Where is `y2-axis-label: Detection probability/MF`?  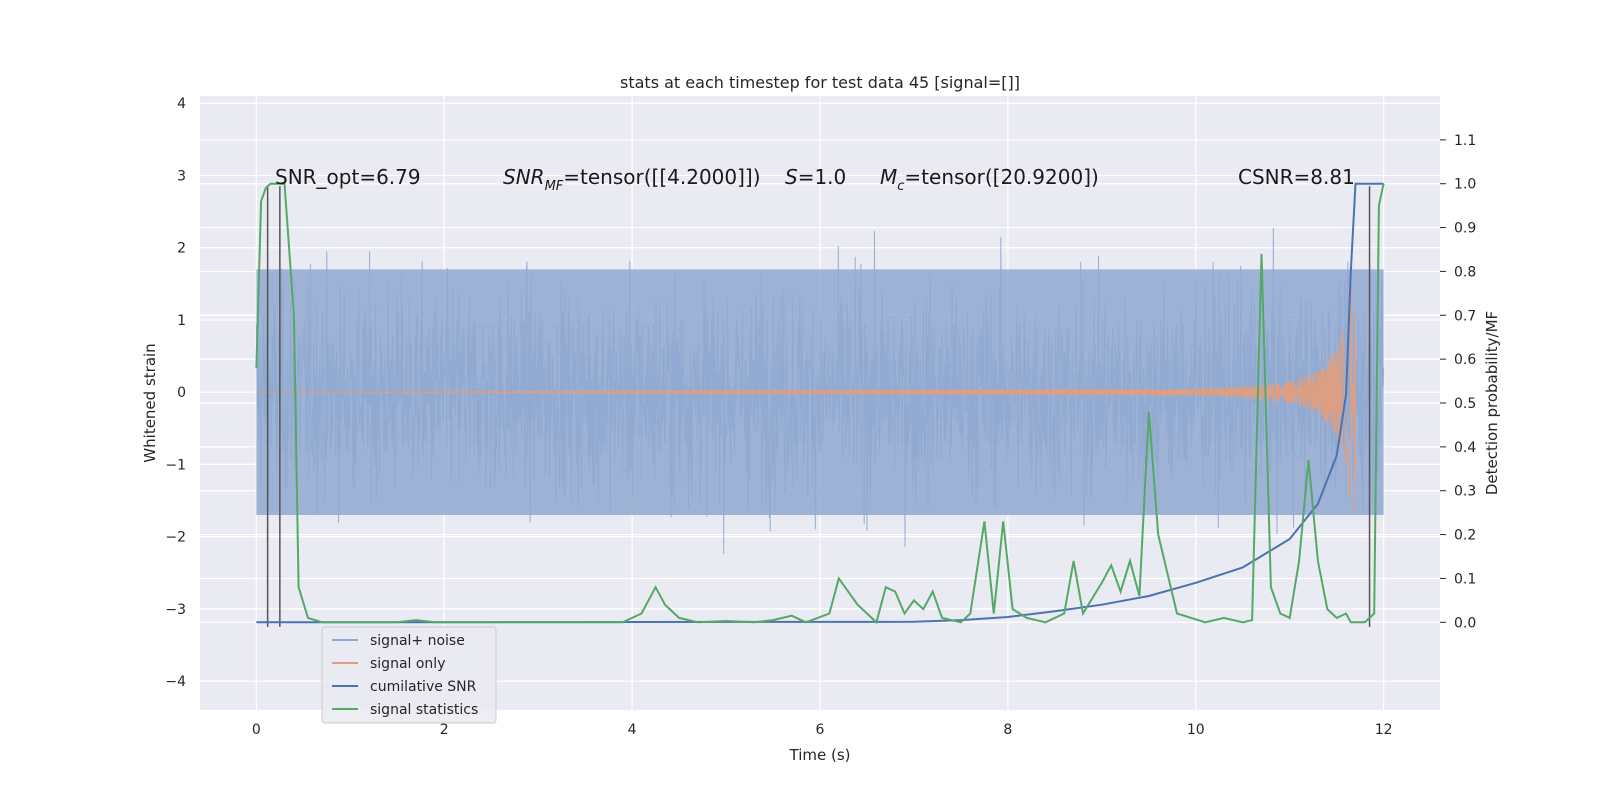
y2-axis-label: Detection probability/MF is located at coordinates (1492, 403).